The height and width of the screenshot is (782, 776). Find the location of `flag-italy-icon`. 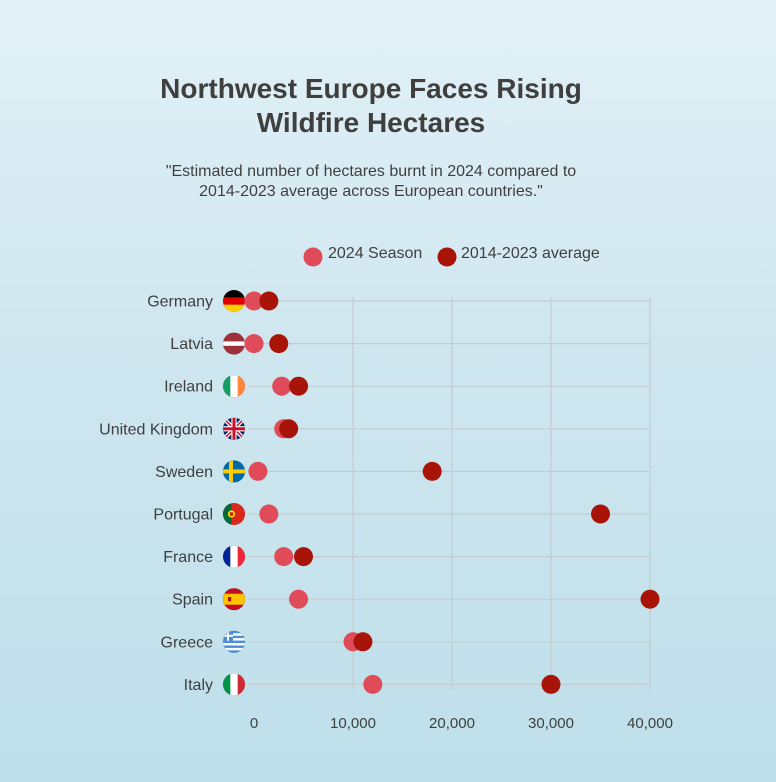

flag-italy-icon is located at coordinates (234, 684).